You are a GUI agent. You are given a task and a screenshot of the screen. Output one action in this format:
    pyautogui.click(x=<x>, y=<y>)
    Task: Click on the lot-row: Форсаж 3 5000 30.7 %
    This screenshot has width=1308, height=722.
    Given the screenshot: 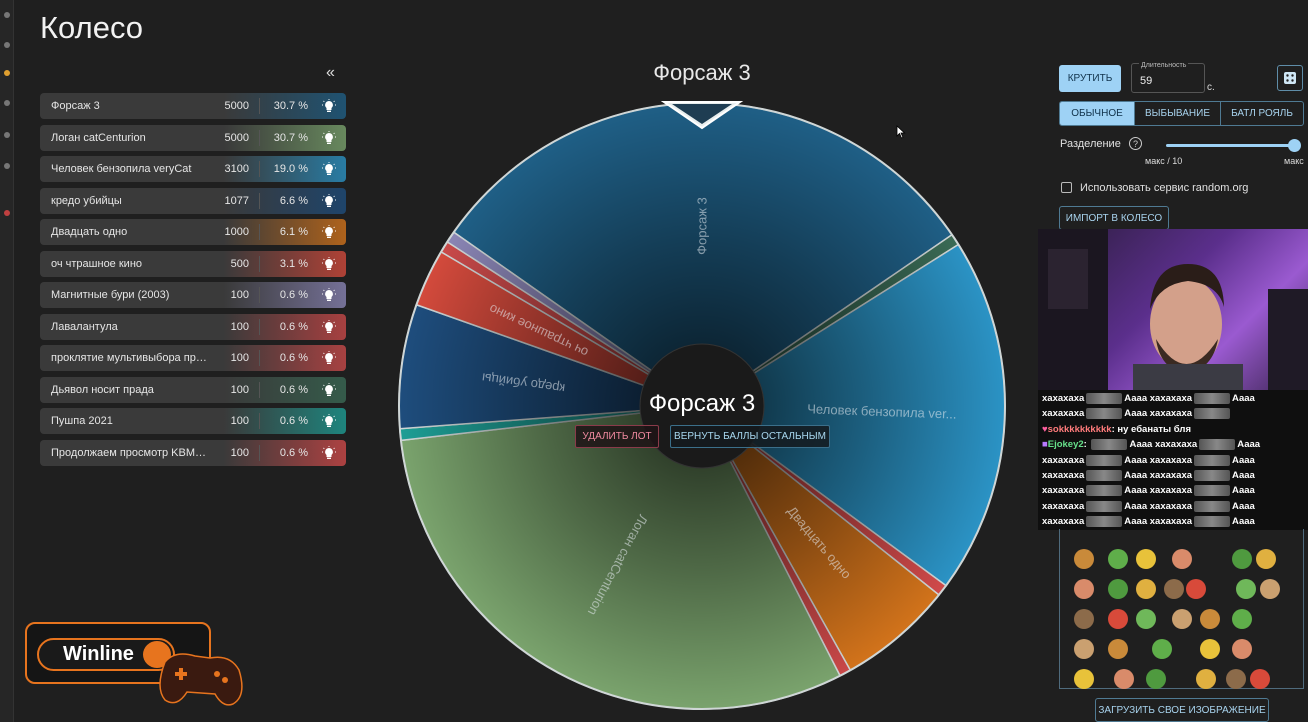 What is the action you would take?
    pyautogui.click(x=193, y=106)
    